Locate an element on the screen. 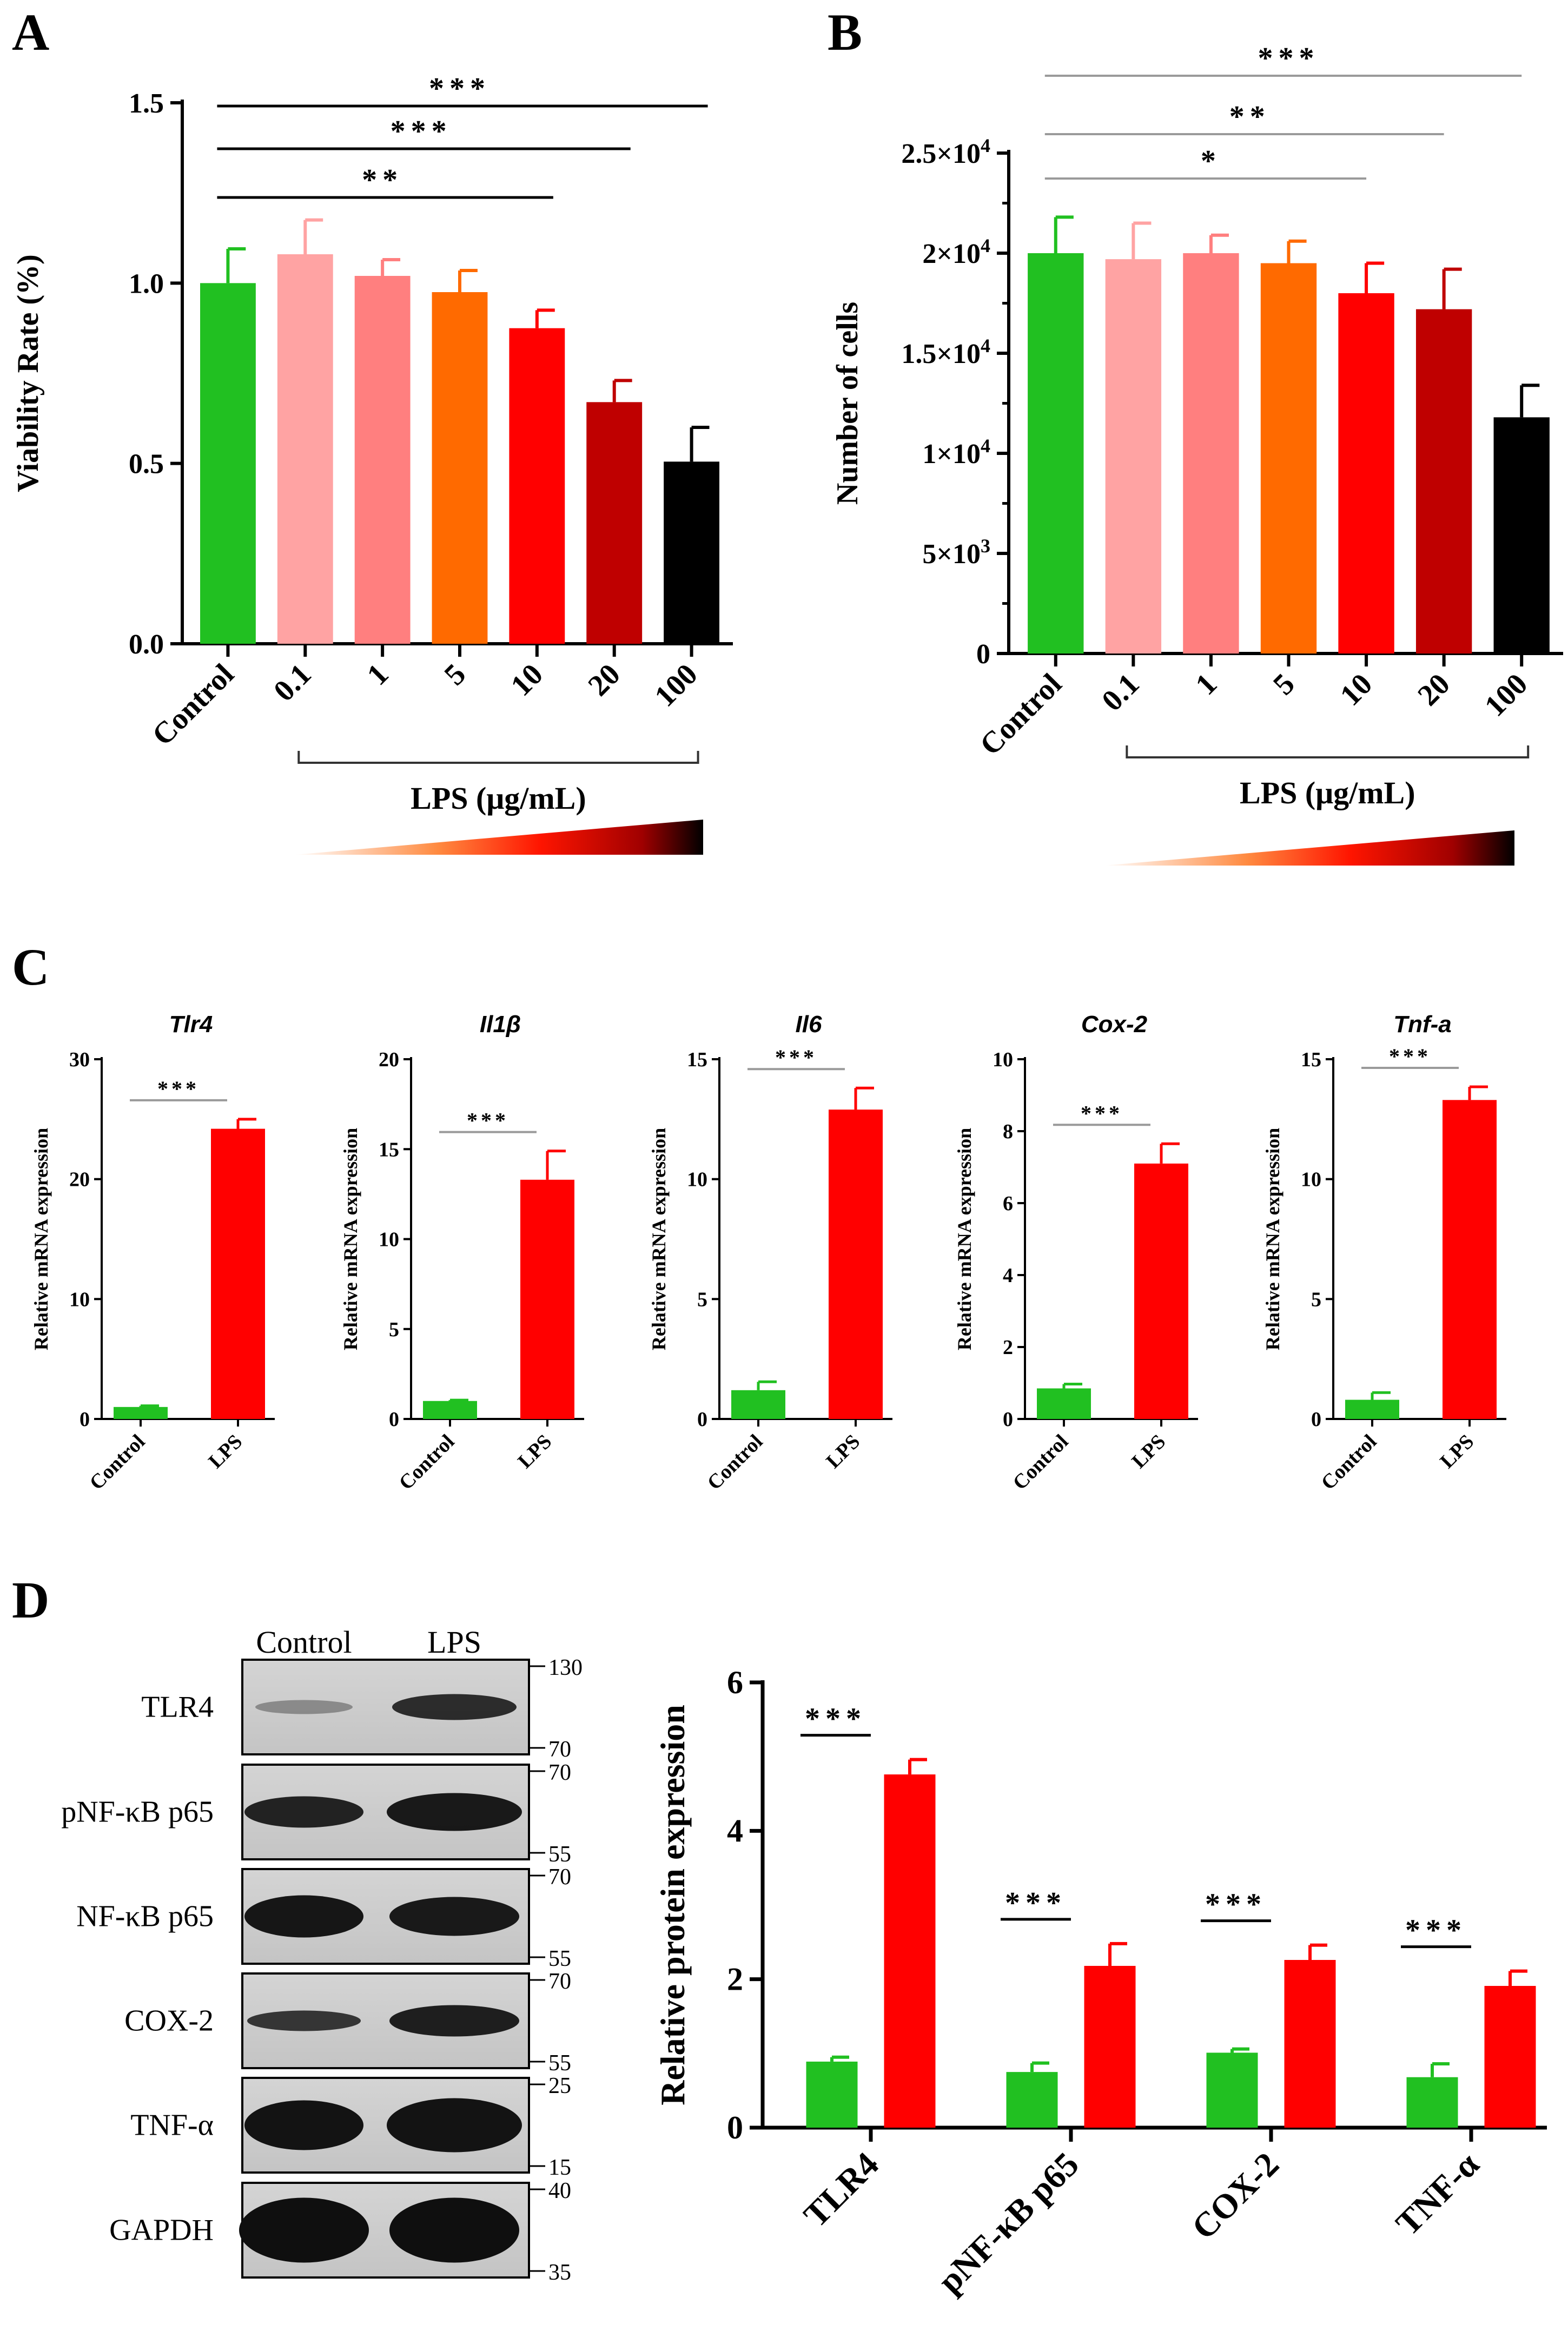 This screenshot has height=2337, width=1568. wb-mw-top: 130 is located at coordinates (565, 1667).